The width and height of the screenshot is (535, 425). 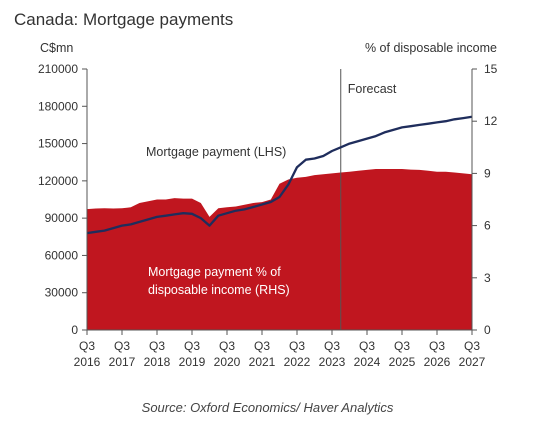 What do you see at coordinates (74, 330) in the screenshot?
I see `left-tick-label: 0` at bounding box center [74, 330].